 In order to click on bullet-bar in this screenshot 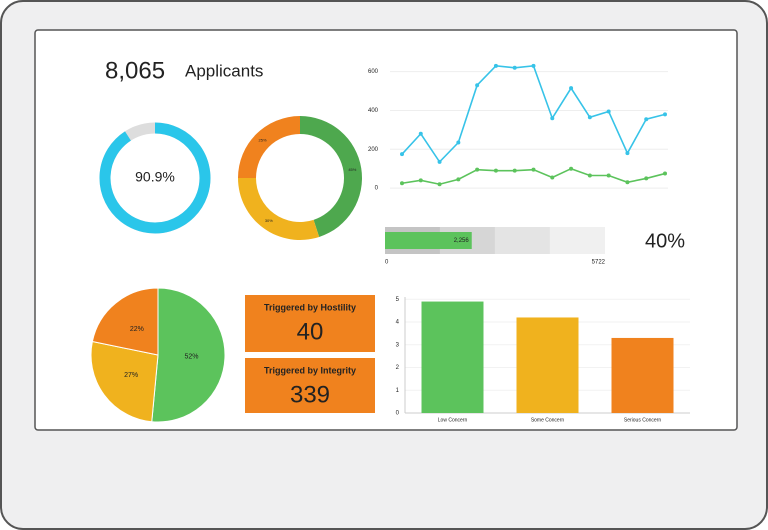, I will do `click(428, 240)`.